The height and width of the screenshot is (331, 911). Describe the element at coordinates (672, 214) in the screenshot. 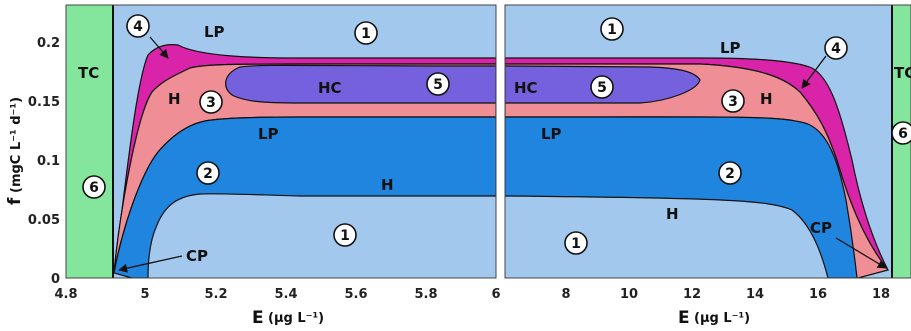

I see `right-label-h-mid: H` at that location.